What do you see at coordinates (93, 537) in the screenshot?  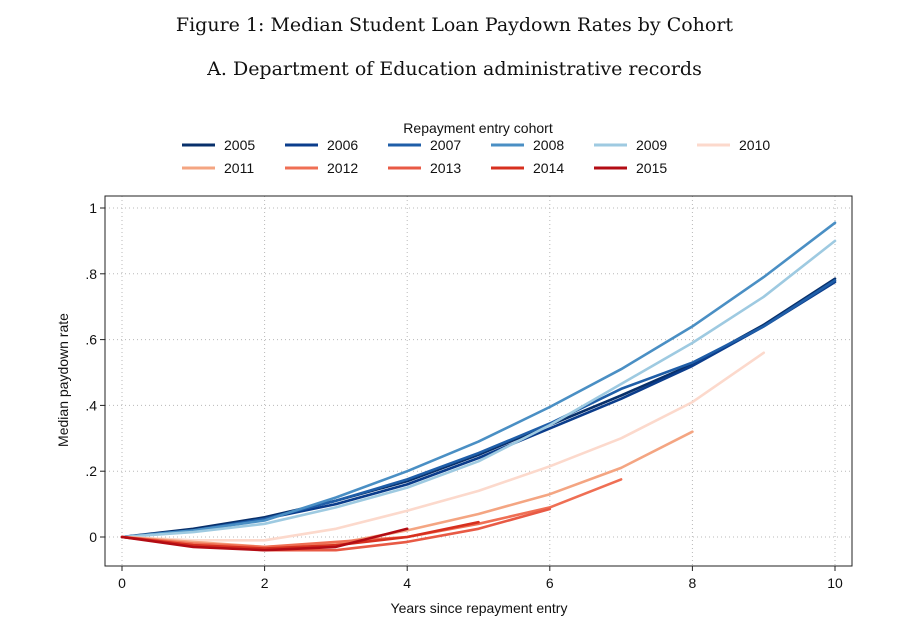 I see `y-tick-label: 0` at bounding box center [93, 537].